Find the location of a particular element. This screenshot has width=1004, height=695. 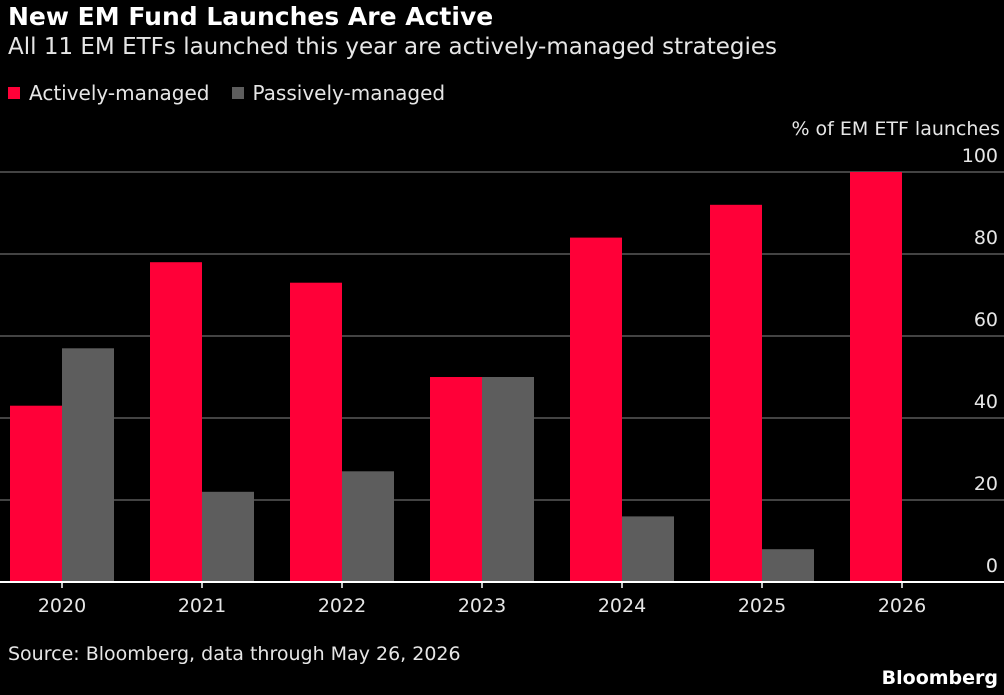

y-tick-label: 20 is located at coordinates (986, 484).